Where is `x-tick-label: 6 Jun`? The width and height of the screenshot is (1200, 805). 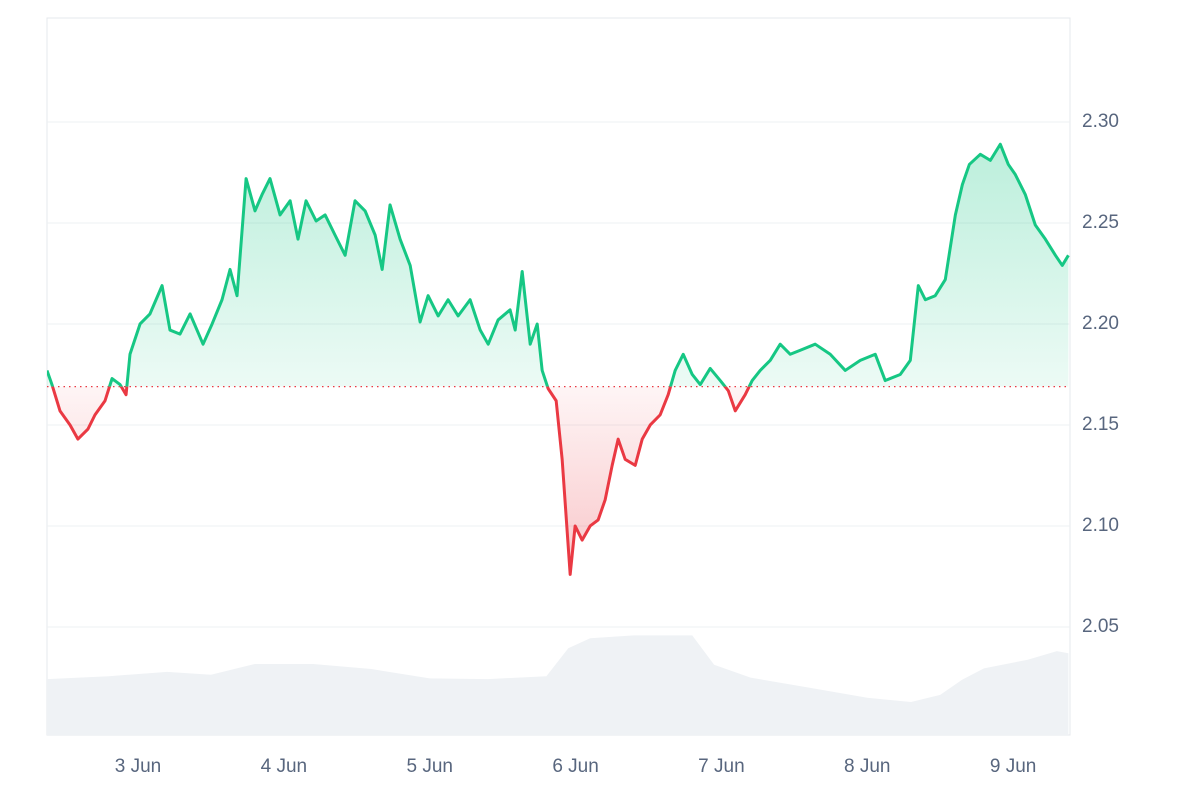
x-tick-label: 6 Jun is located at coordinates (575, 766).